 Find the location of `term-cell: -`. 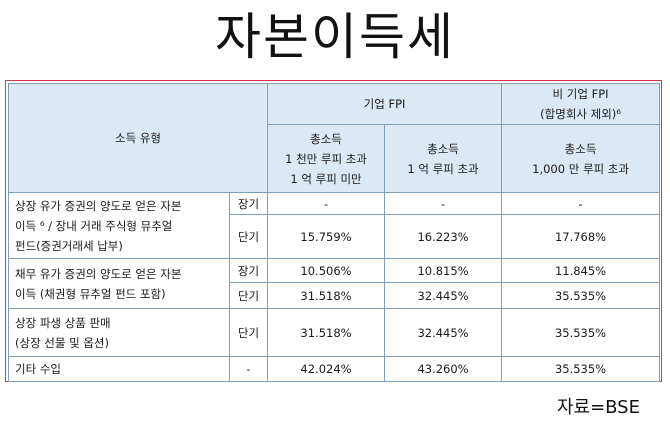

term-cell: - is located at coordinates (248, 369).